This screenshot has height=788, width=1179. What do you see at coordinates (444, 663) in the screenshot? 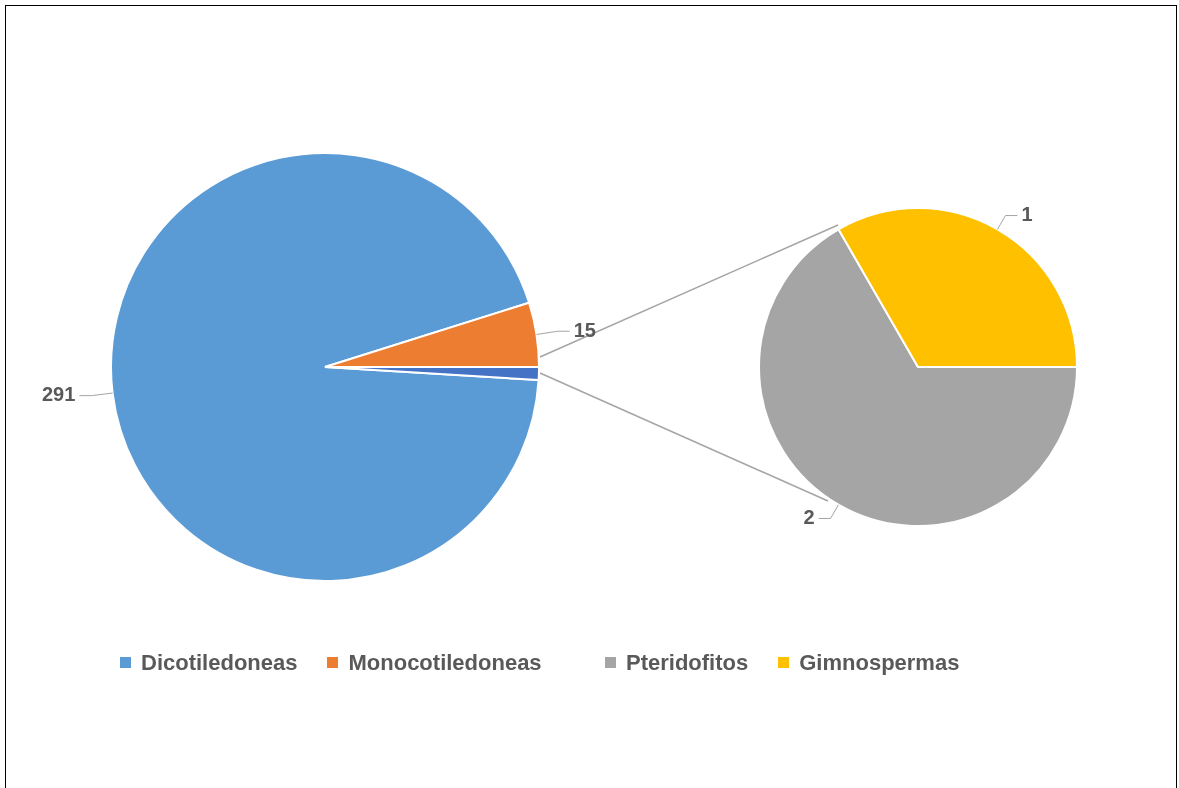
I see `legend-label: Monocotiledoneas` at bounding box center [444, 663].